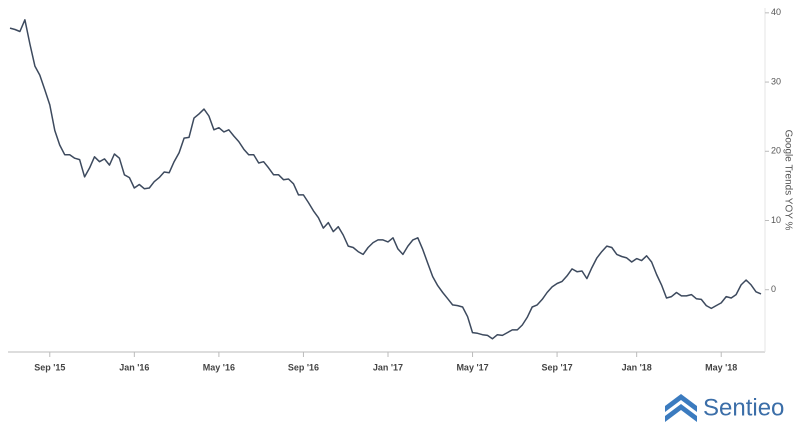  I want to click on y-tick-label: 40, so click(776, 12).